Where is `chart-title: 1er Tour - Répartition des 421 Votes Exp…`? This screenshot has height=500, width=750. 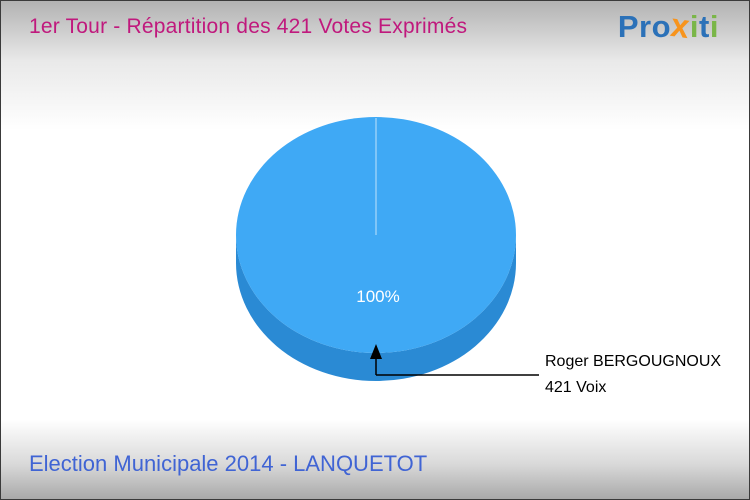
chart-title: 1er Tour - Répartition des 421 Votes Exp… is located at coordinates (248, 26).